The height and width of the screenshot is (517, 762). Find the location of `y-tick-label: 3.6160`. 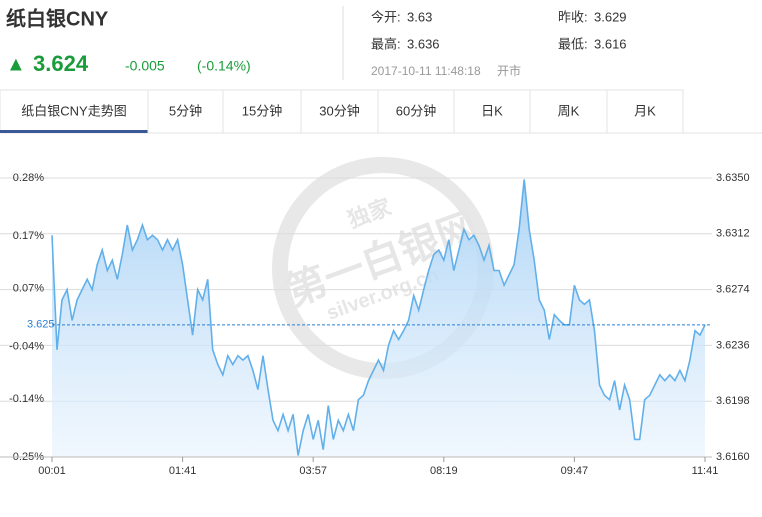

y-tick-label: 3.6160 is located at coordinates (733, 457).